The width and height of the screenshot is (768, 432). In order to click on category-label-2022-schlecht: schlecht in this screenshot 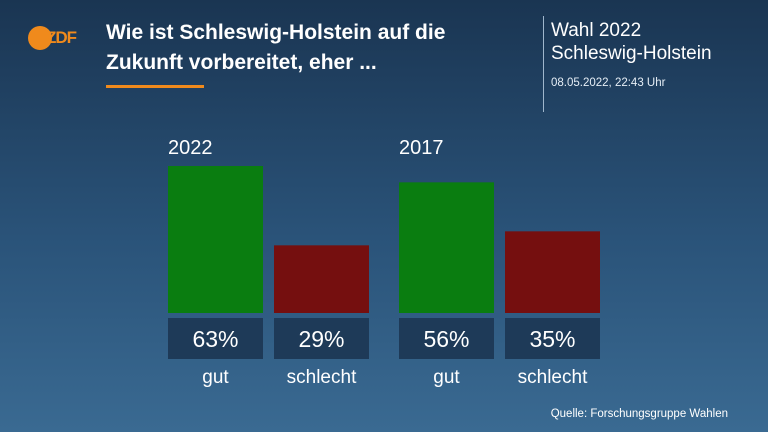, I will do `click(322, 377)`.